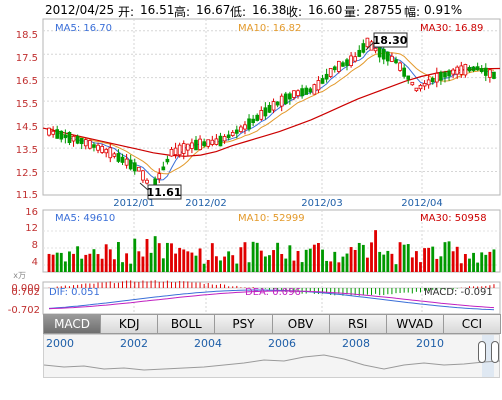  I want to click on tab-cci: CCI, so click(471, 324).